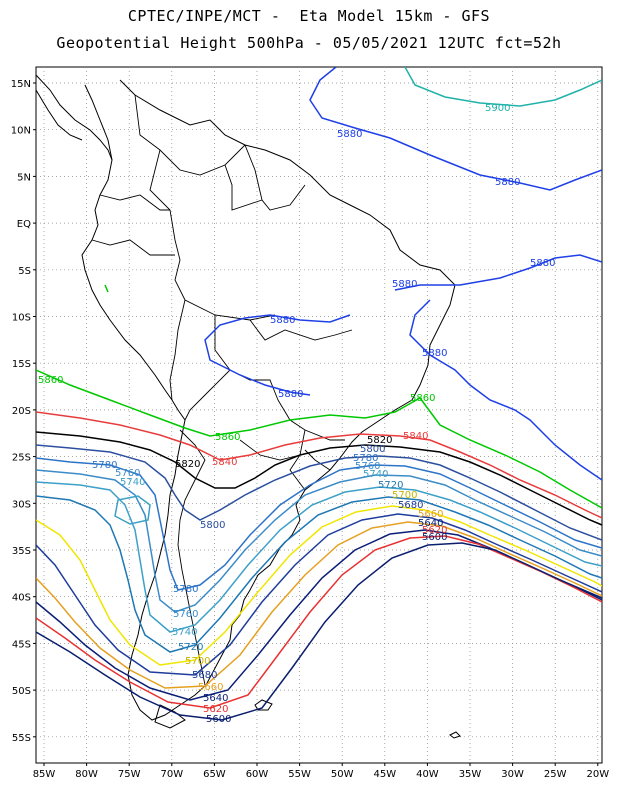  Describe the element at coordinates (21, 551) in the screenshot. I see `lat-label: 35S` at that location.